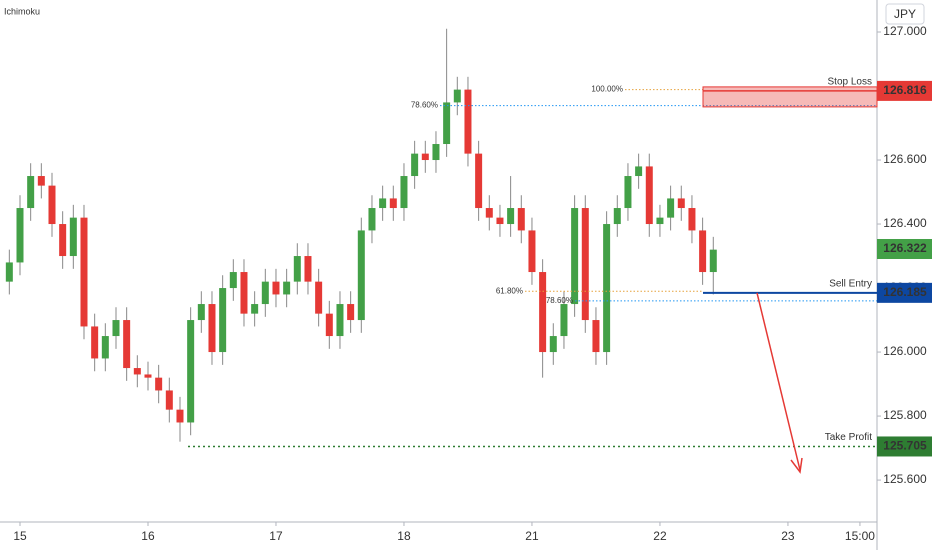  Describe the element at coordinates (850, 82) in the screenshot. I see `level-name: Stop Loss` at that location.